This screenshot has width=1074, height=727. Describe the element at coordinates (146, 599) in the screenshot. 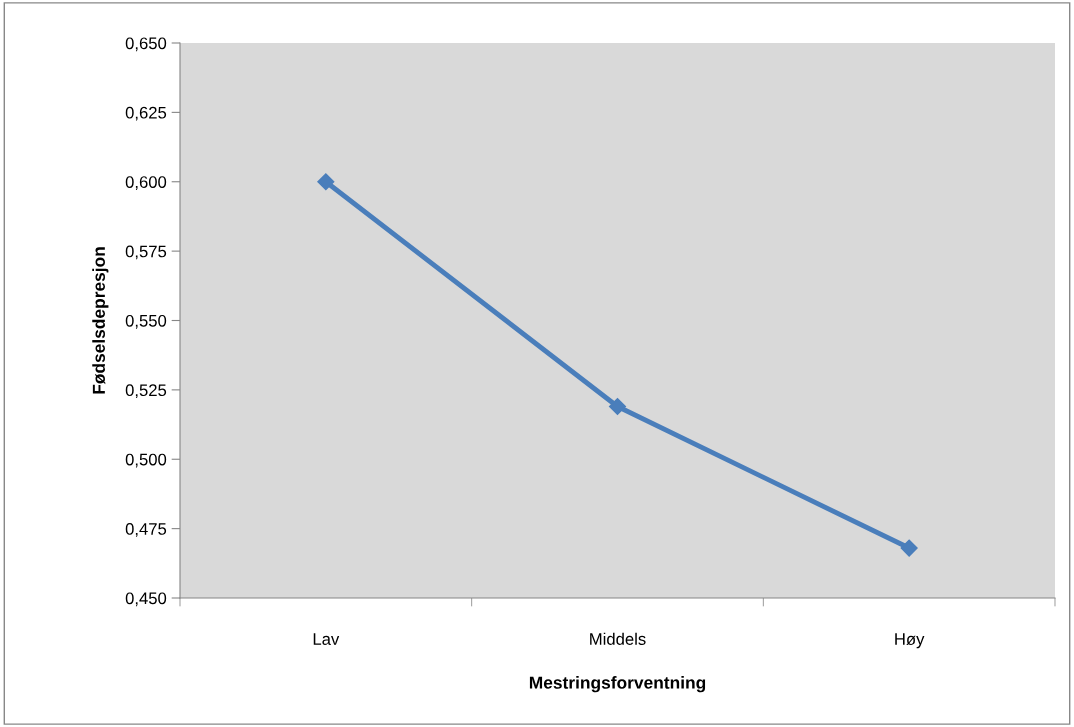

I see `y-tick-label: 0,450` at that location.